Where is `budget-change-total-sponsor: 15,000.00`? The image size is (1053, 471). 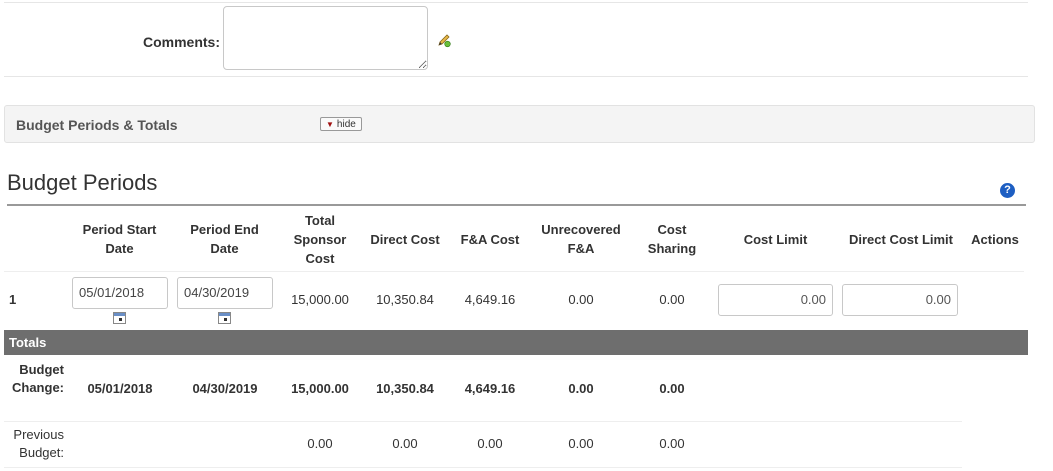
budget-change-total-sponsor: 15,000.00 is located at coordinates (320, 388).